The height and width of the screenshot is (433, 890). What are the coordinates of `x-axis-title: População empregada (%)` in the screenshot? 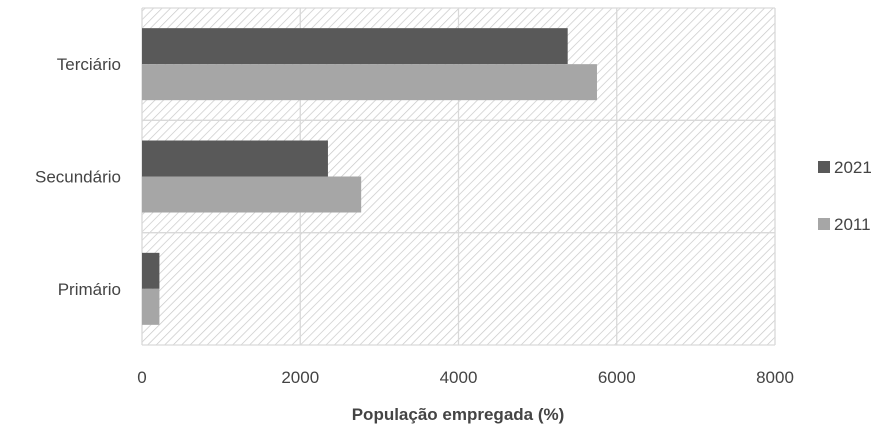 It's located at (458, 414).